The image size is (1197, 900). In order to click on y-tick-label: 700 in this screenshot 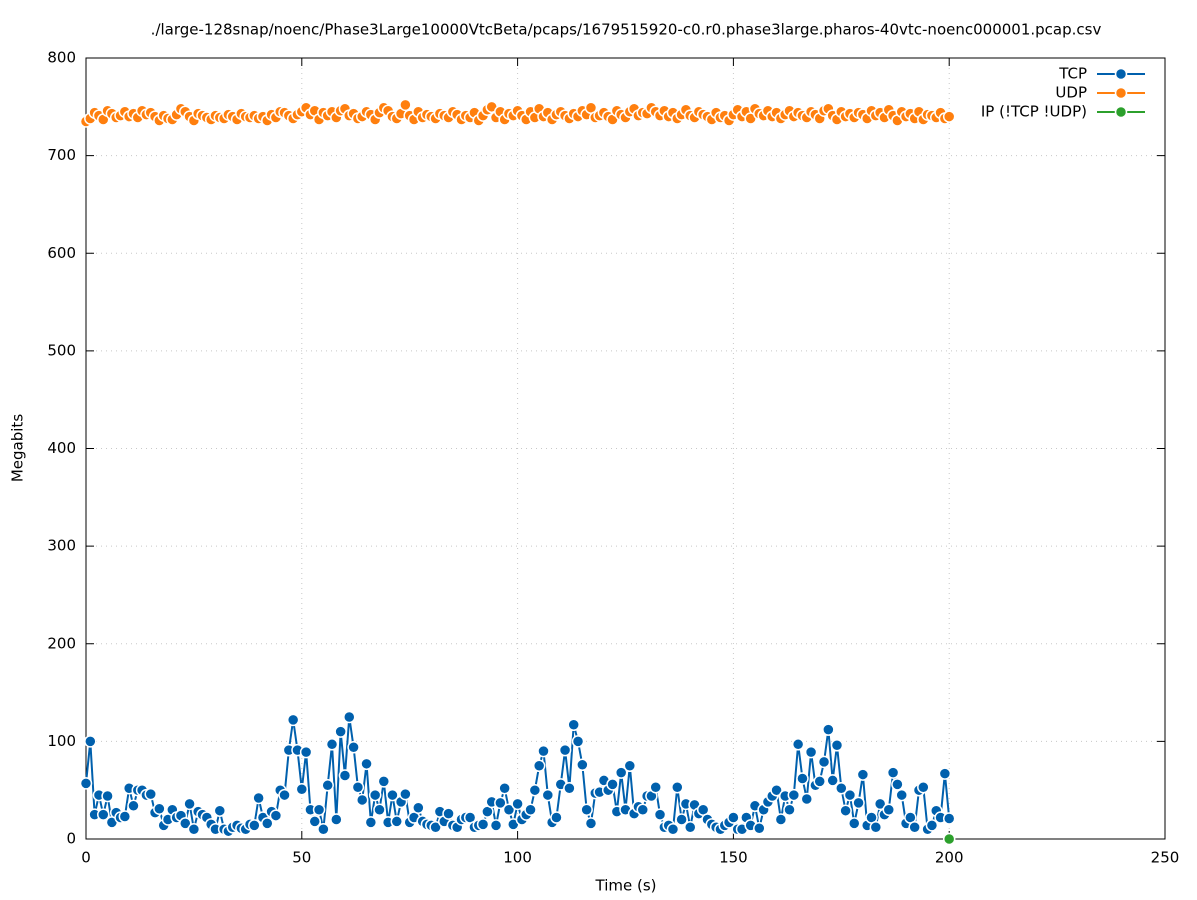, I will do `click(61, 155)`.